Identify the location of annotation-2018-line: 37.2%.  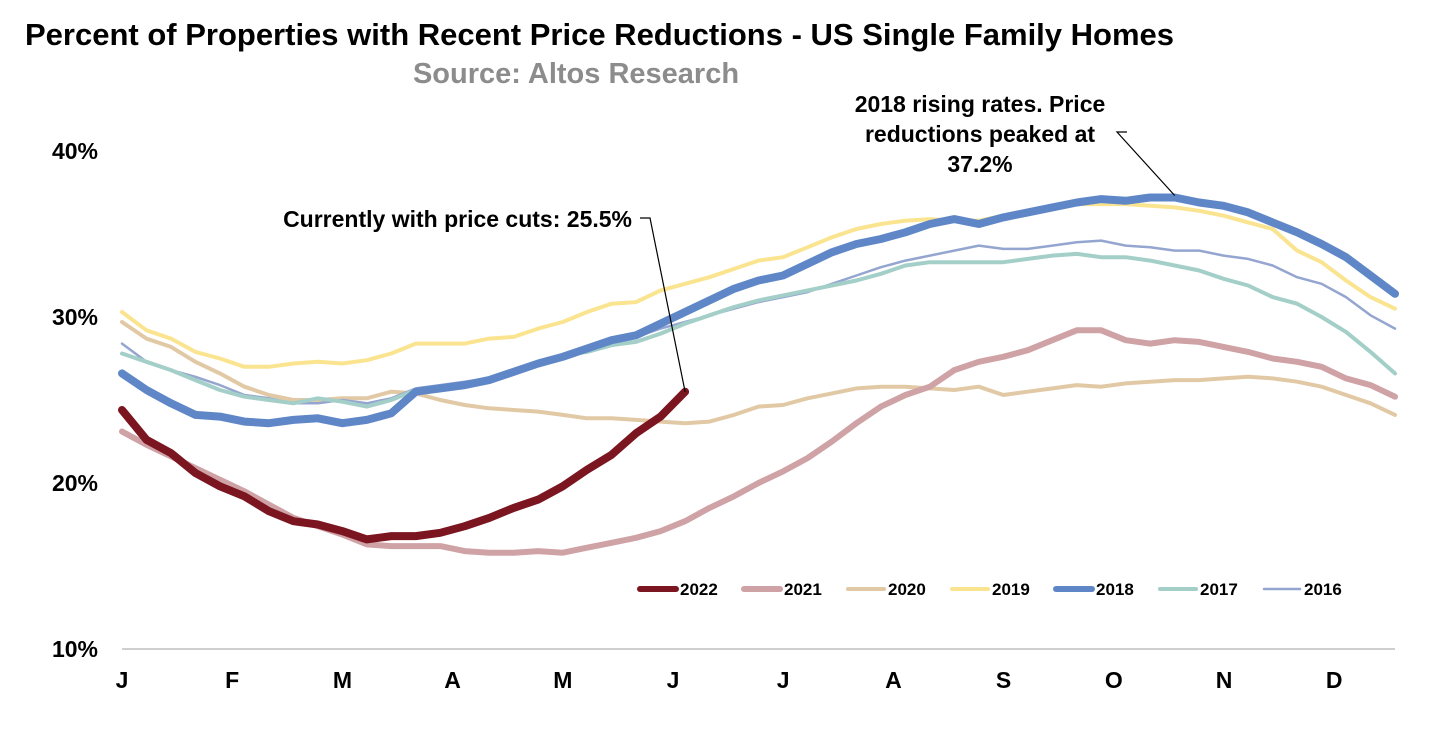
(979, 164).